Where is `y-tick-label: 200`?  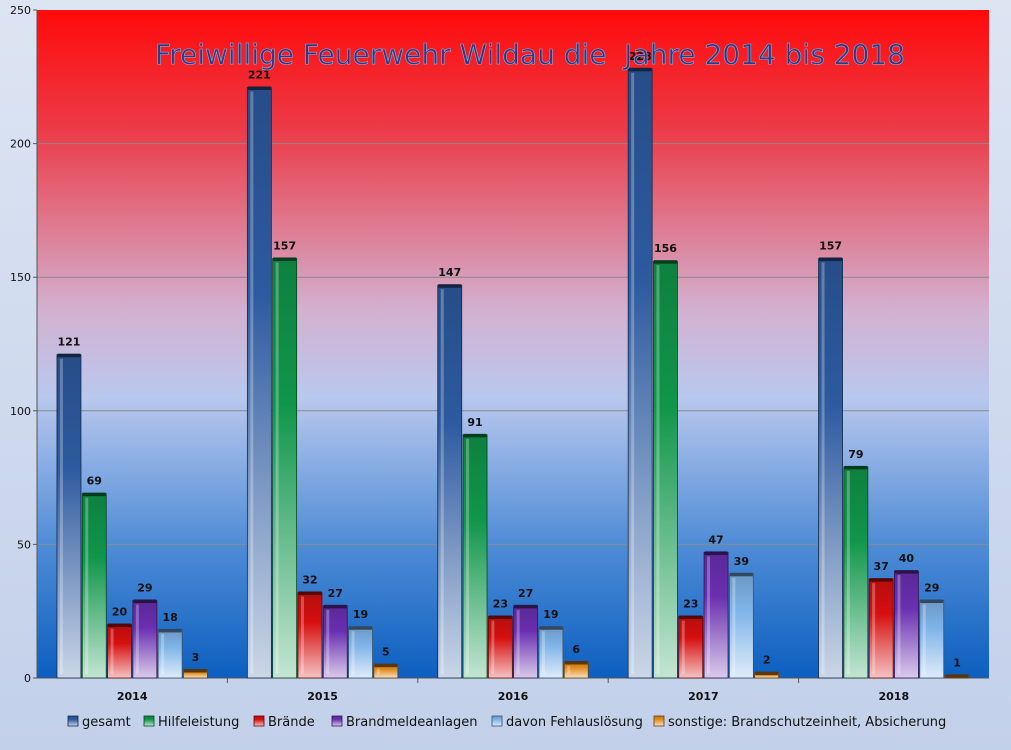
y-tick-label: 200 is located at coordinates (20, 144).